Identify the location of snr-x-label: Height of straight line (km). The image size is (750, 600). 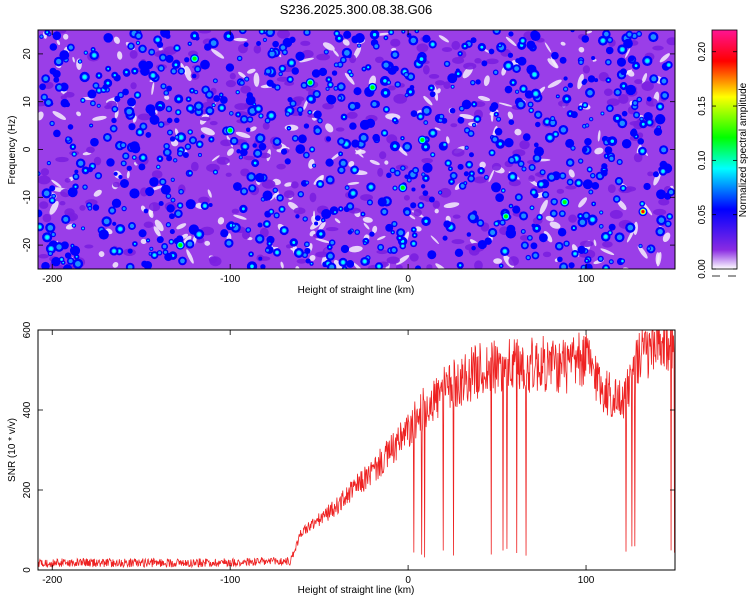
(356, 590).